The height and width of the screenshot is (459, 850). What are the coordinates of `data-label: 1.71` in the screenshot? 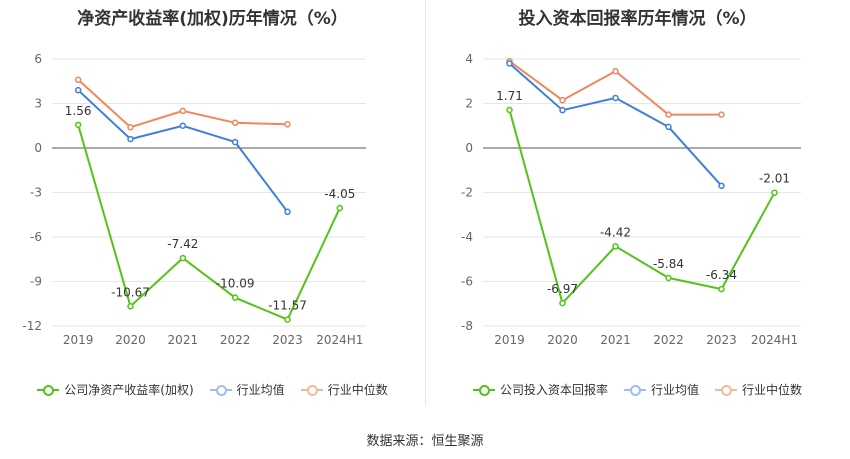 It's located at (509, 96).